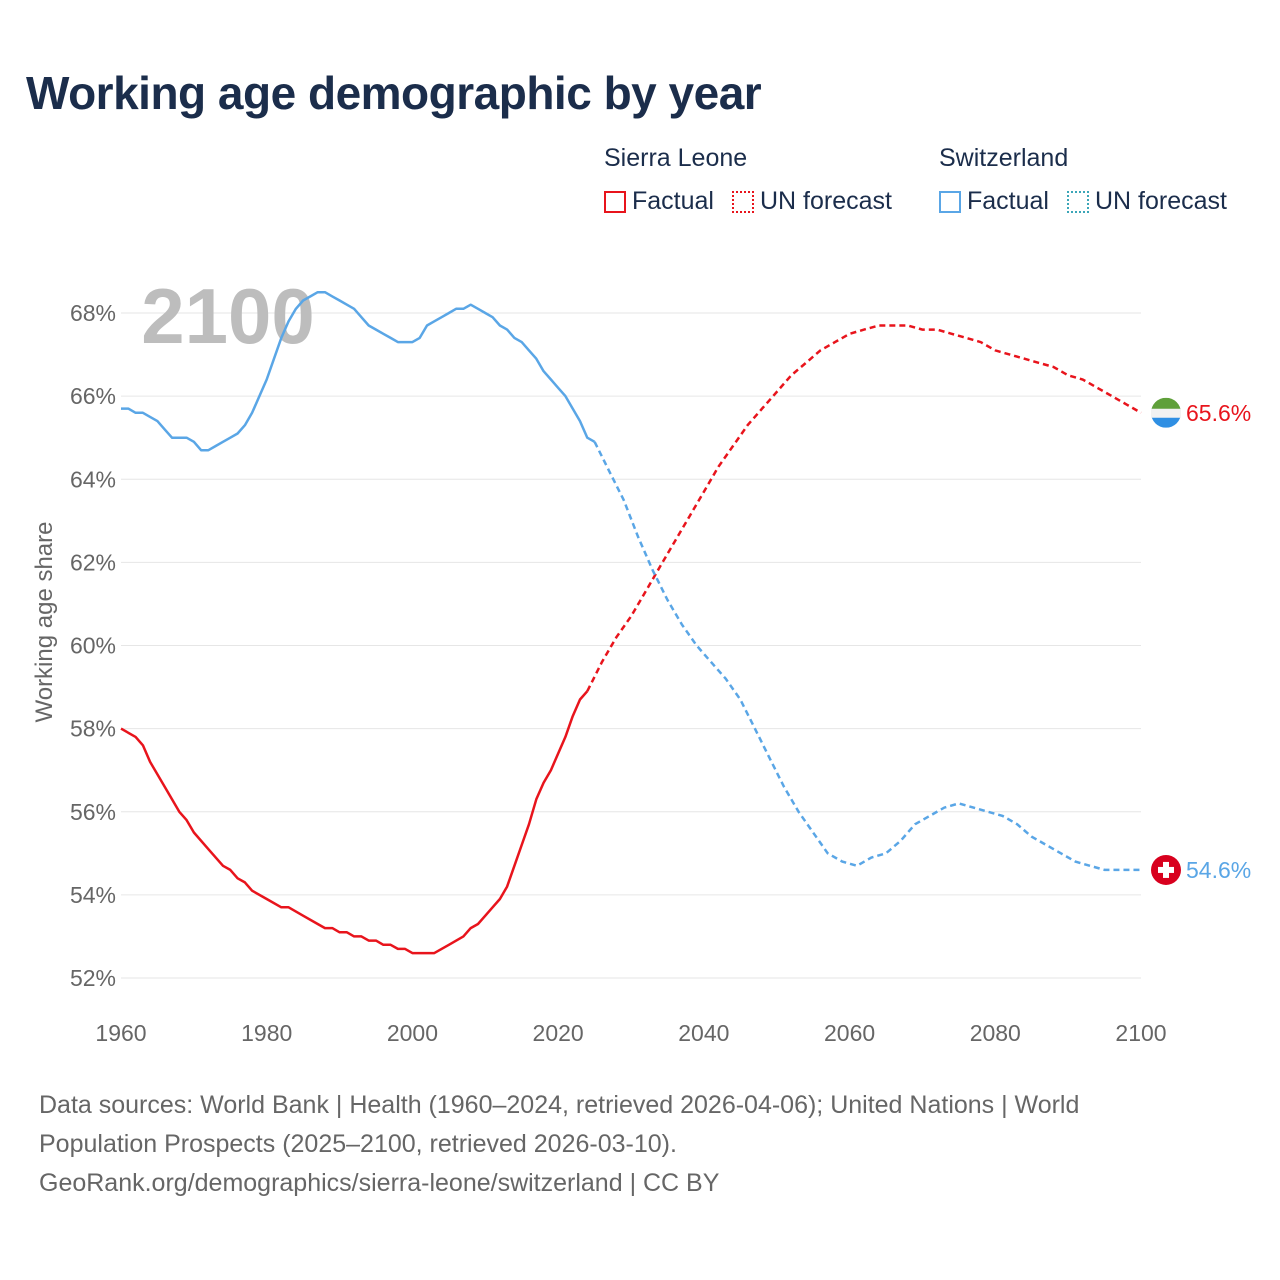 This screenshot has height=1280, width=1280. I want to click on end-value-label: 65.6%, so click(1218, 413).